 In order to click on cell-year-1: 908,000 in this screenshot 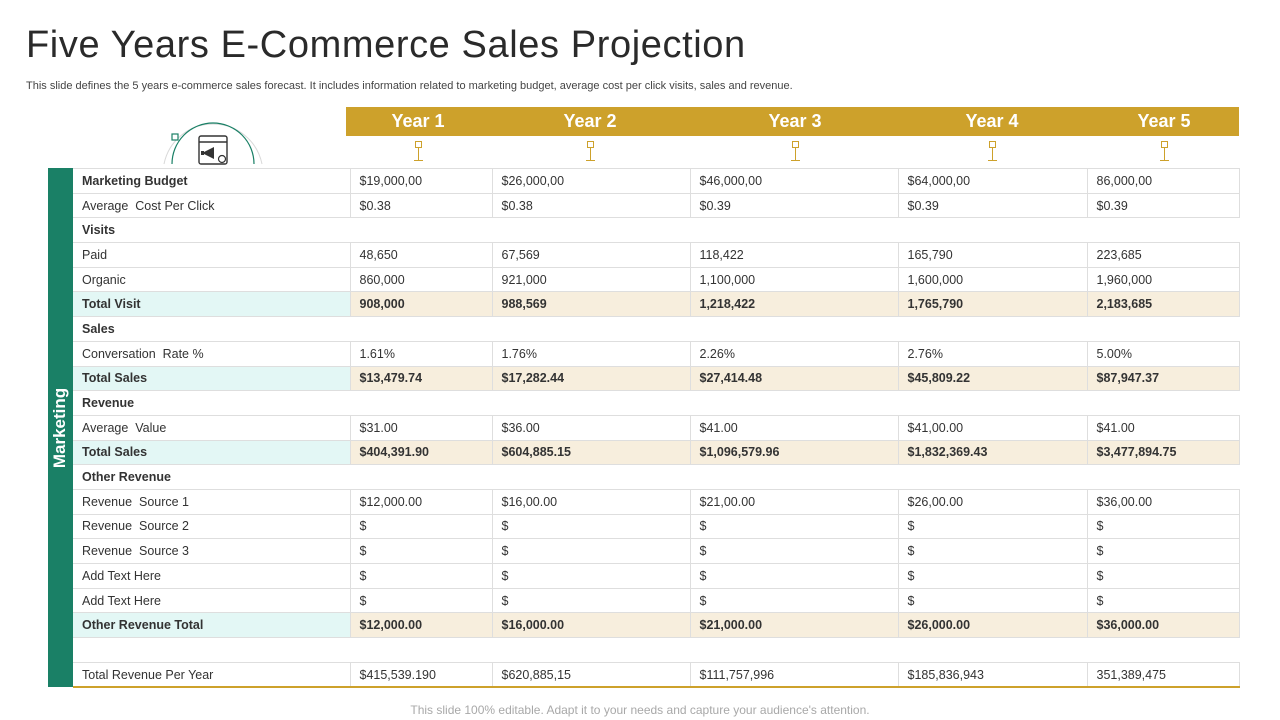, I will do `click(421, 304)`.